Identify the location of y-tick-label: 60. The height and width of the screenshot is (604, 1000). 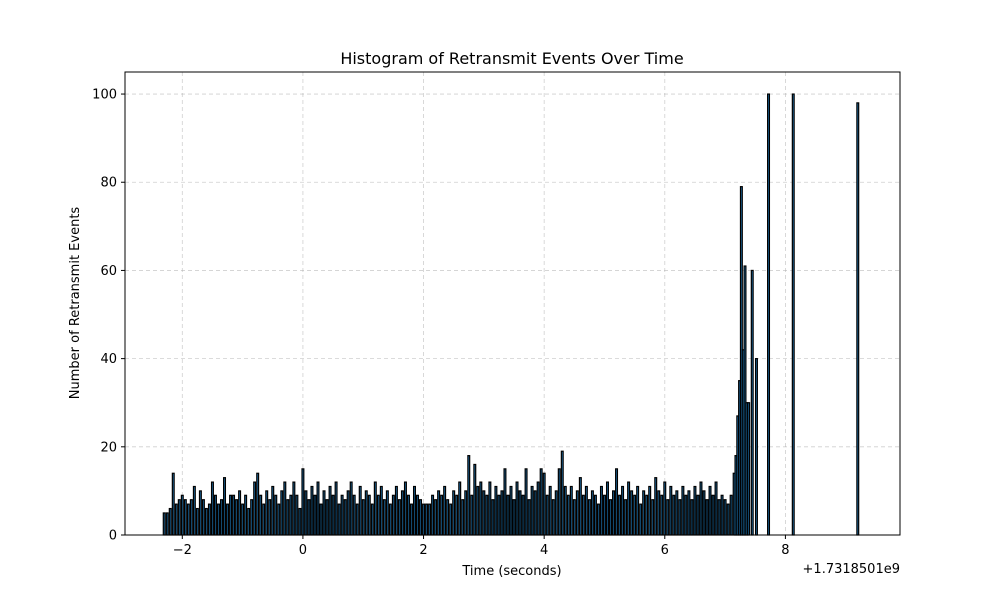
(108, 271).